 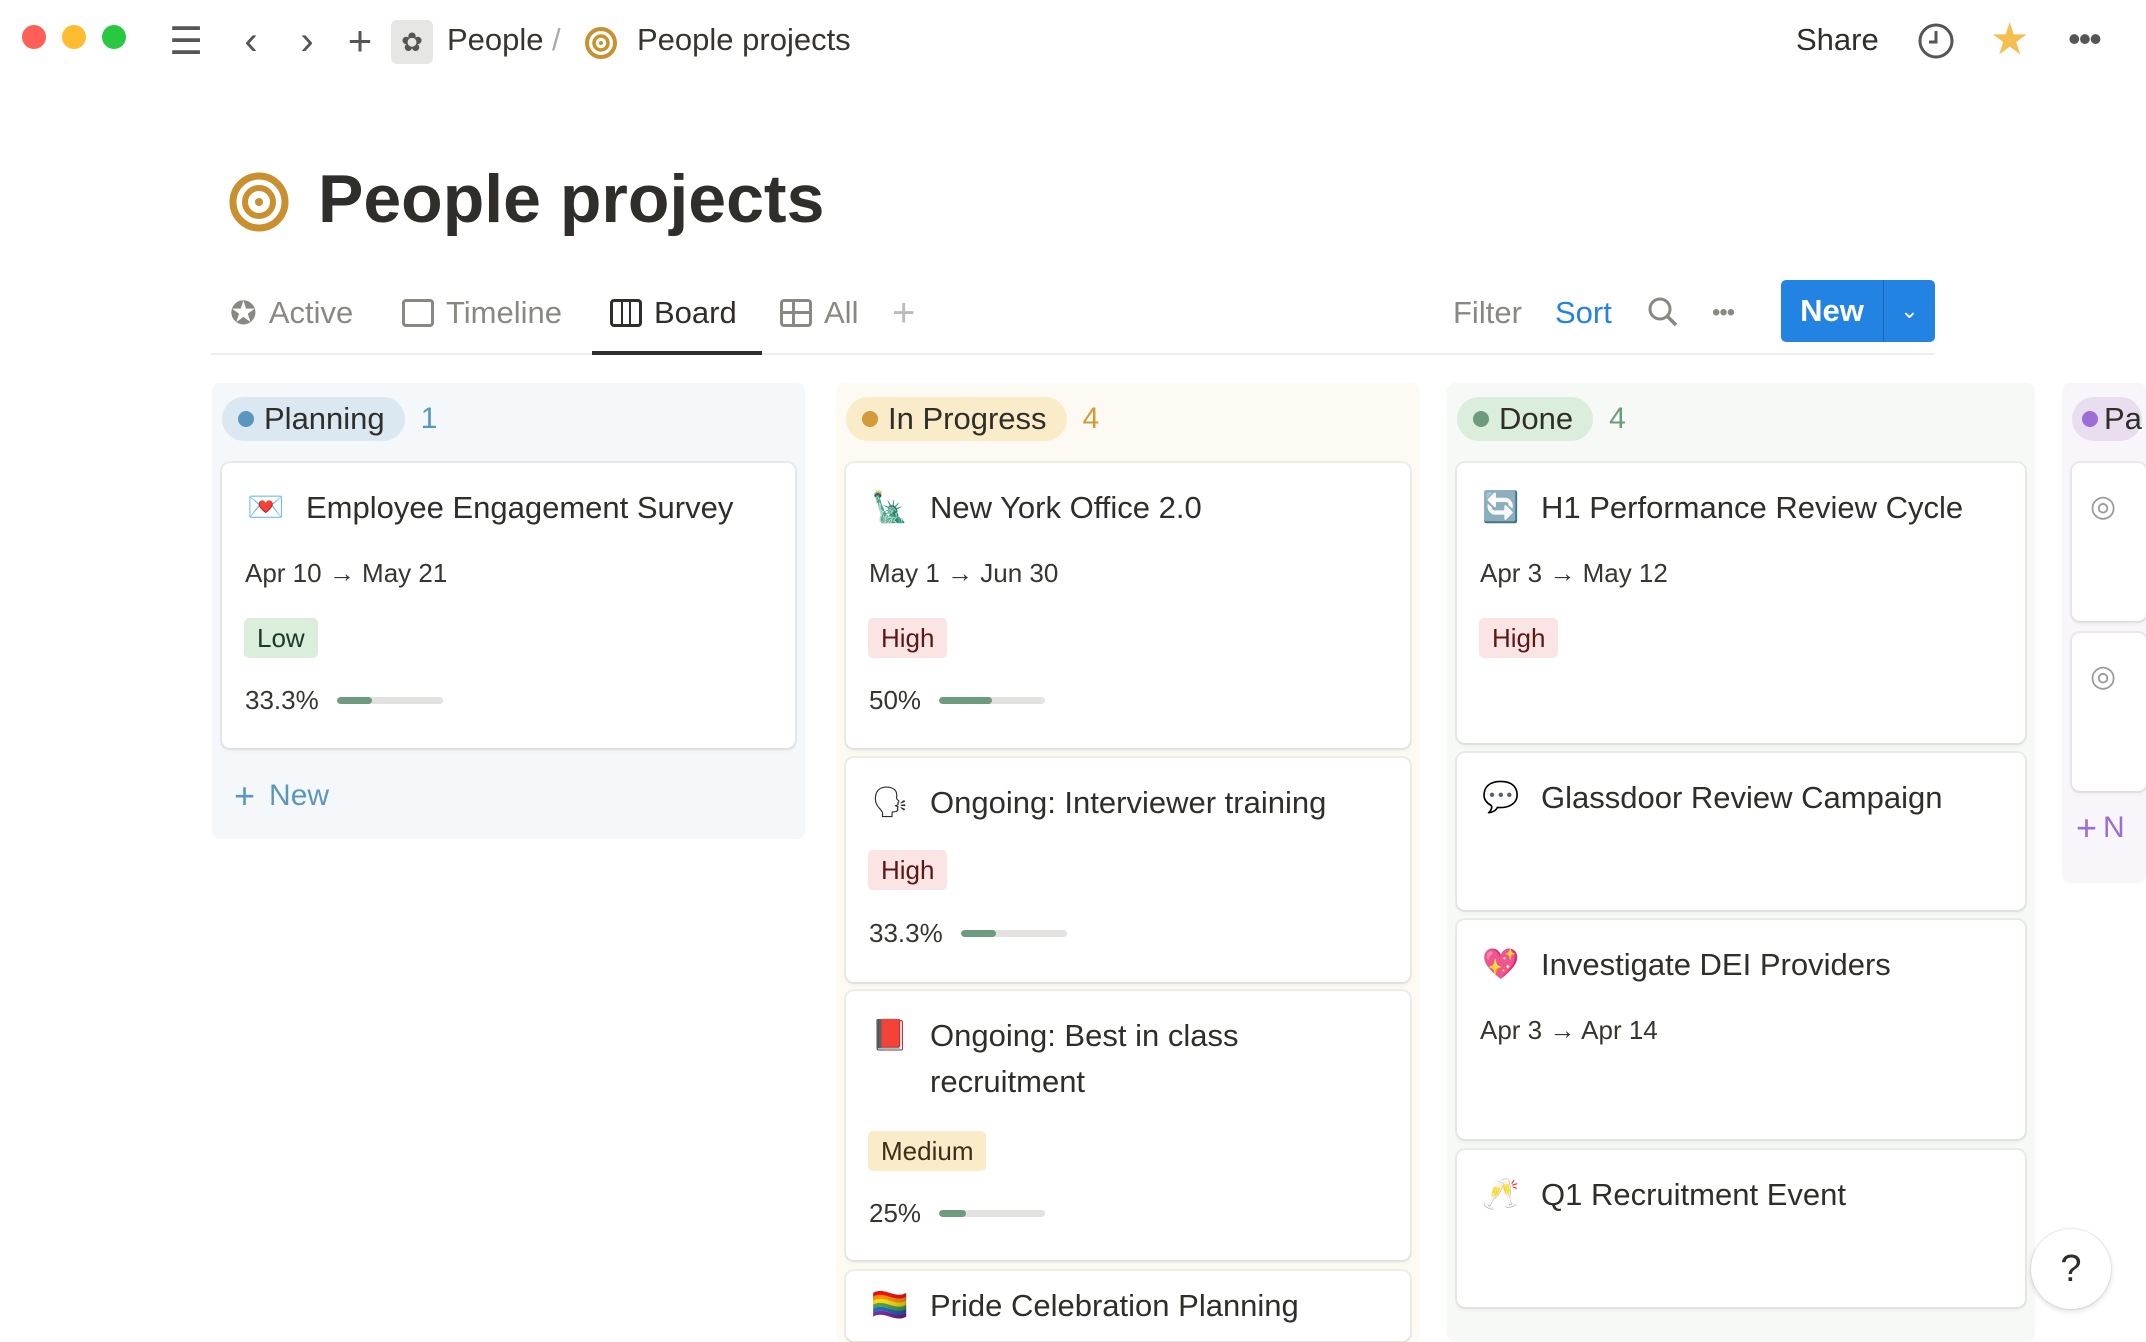 I want to click on card-title: Q1 Recruitment Event, so click(x=1693, y=1194).